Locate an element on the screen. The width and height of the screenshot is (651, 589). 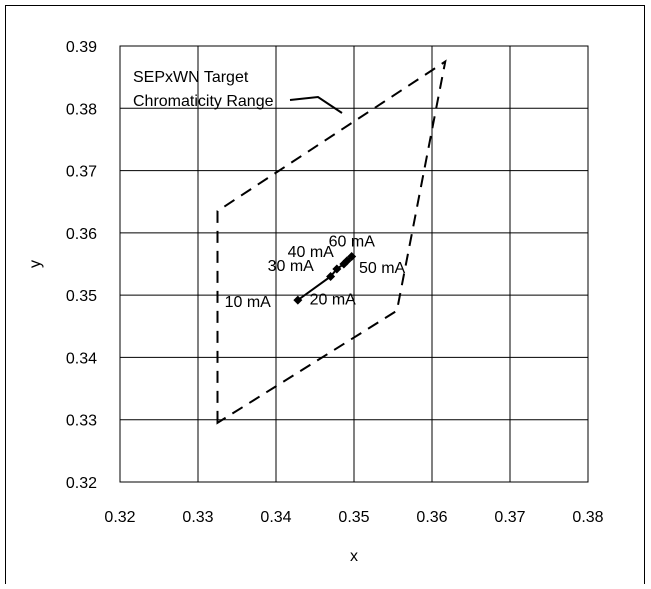
data-point-label: 60 mA is located at coordinates (352, 242).